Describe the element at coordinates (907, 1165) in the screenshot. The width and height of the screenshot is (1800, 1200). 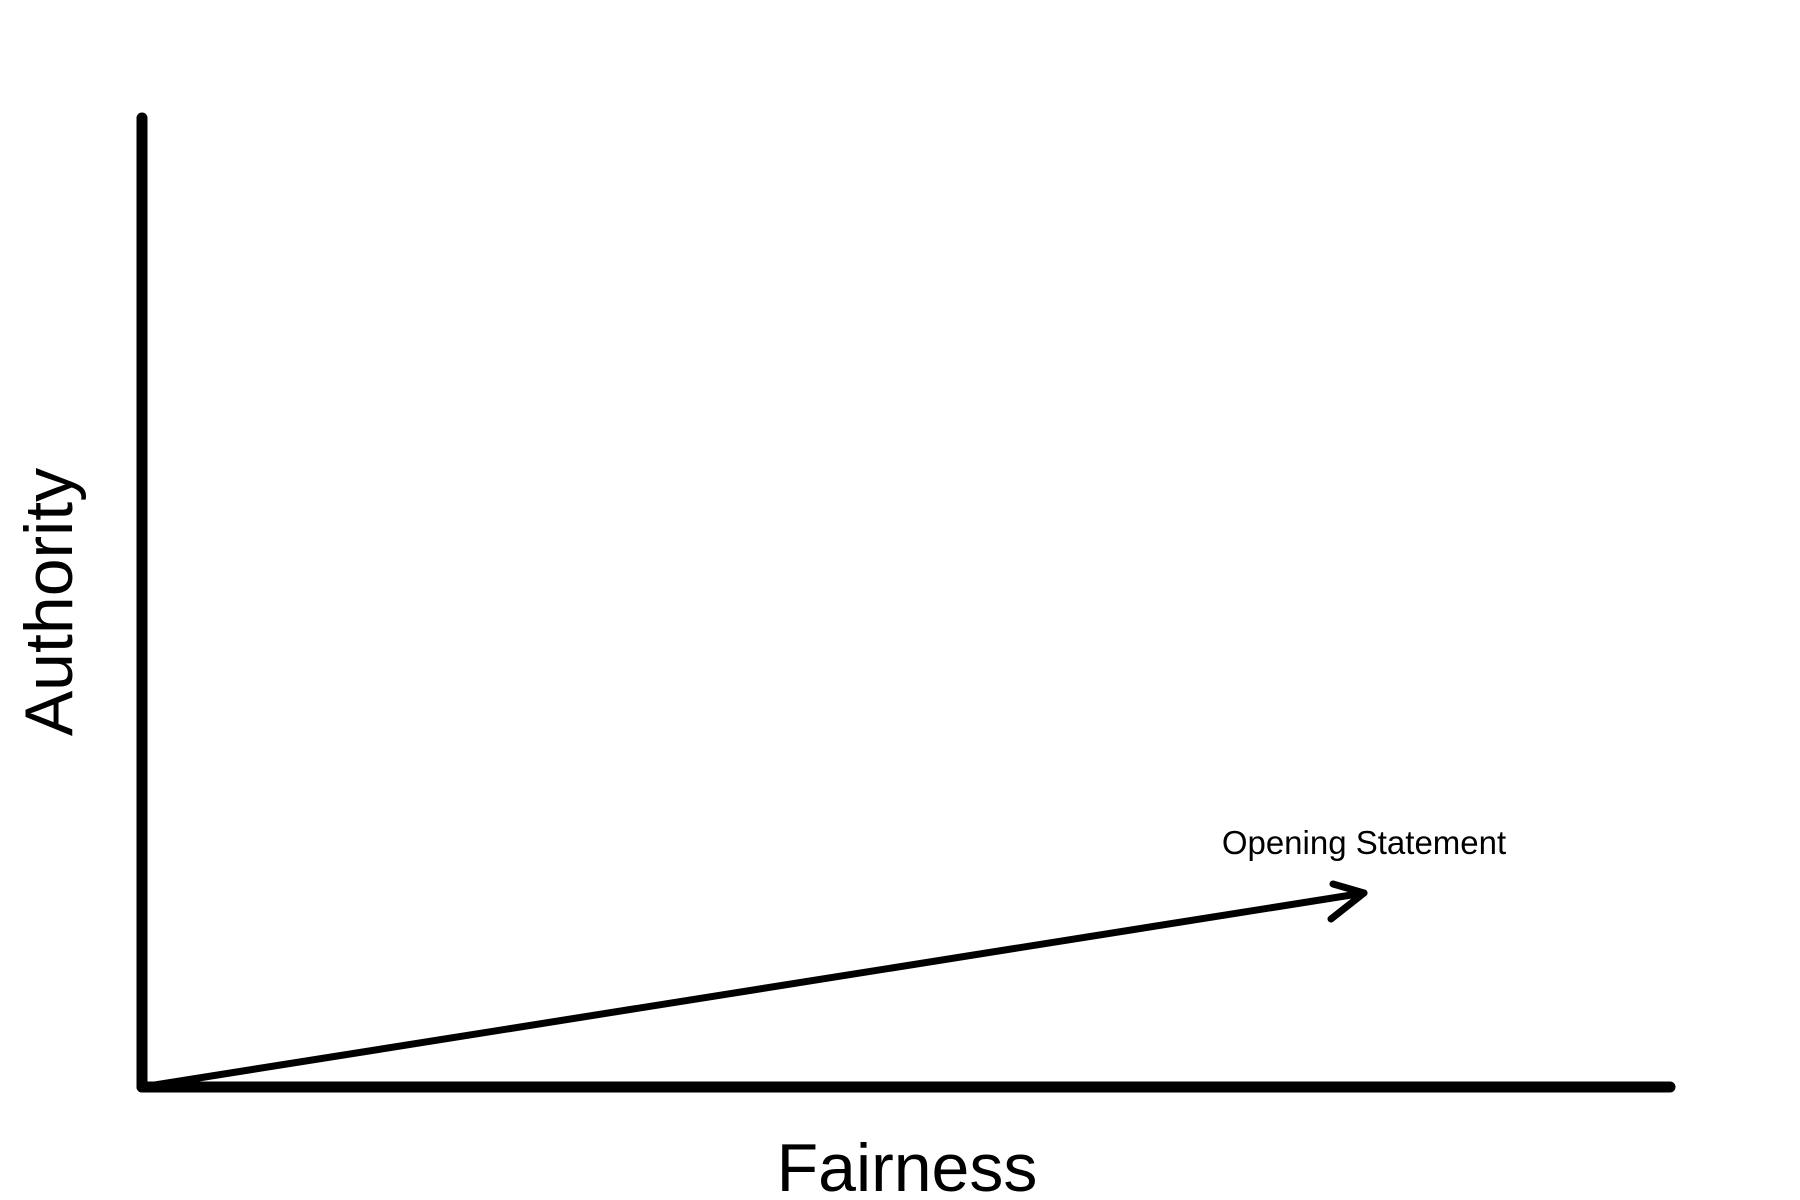
I see `x-axis-label: Fairness` at that location.